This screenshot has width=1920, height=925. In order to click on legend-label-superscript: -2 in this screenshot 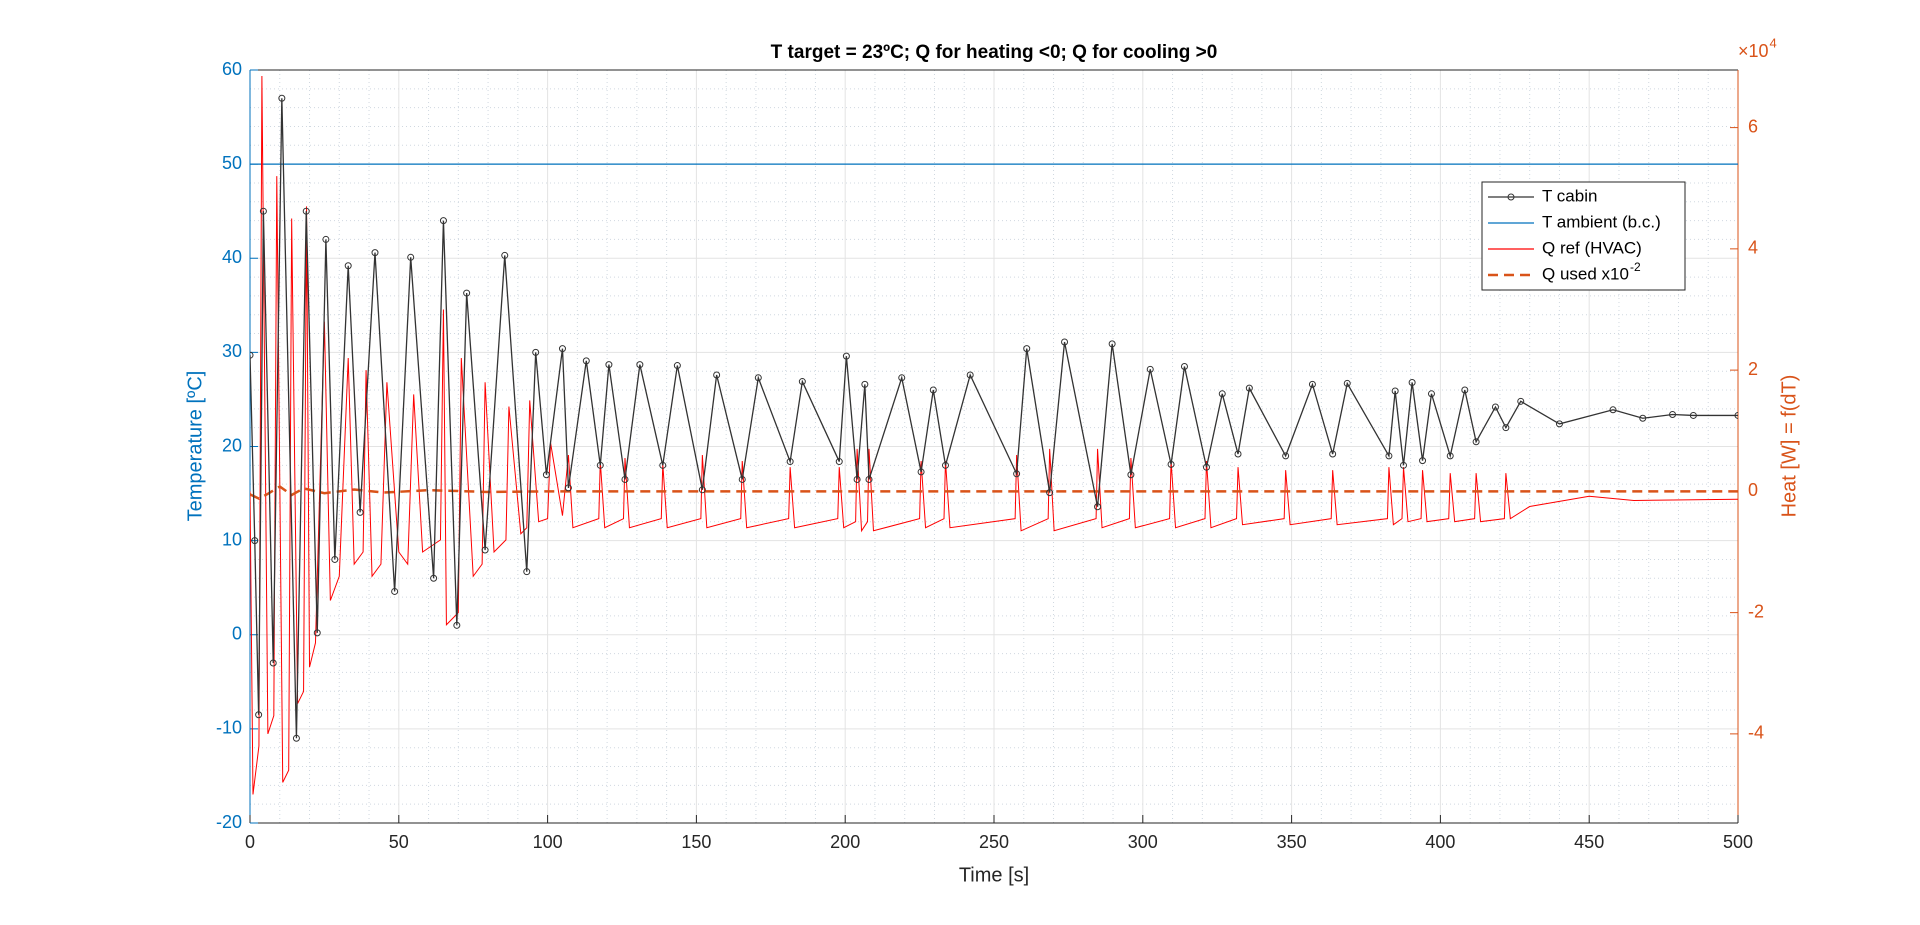, I will do `click(1635, 267)`.